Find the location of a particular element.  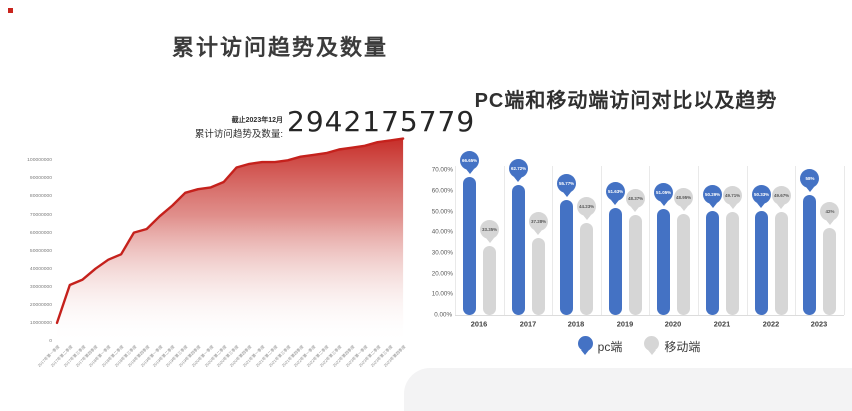

mobile-bar-2023 is located at coordinates (830, 271).